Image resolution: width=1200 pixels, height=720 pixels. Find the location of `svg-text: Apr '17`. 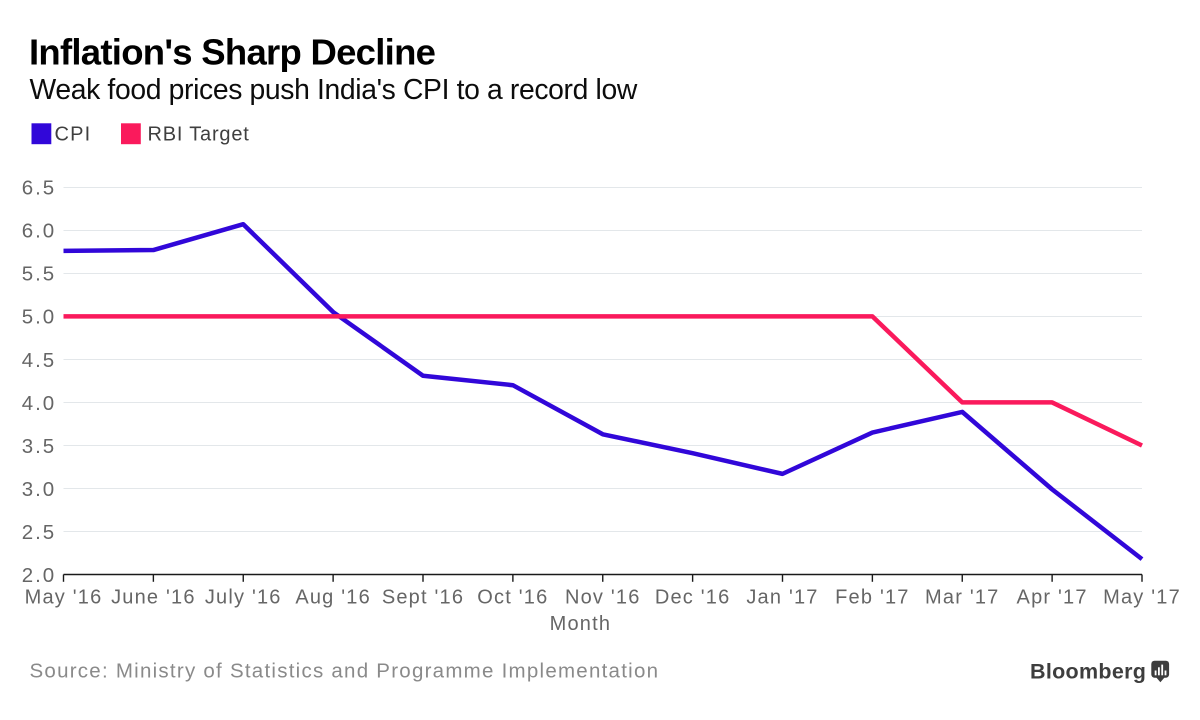

svg-text: Apr '17 is located at coordinates (1052, 598).